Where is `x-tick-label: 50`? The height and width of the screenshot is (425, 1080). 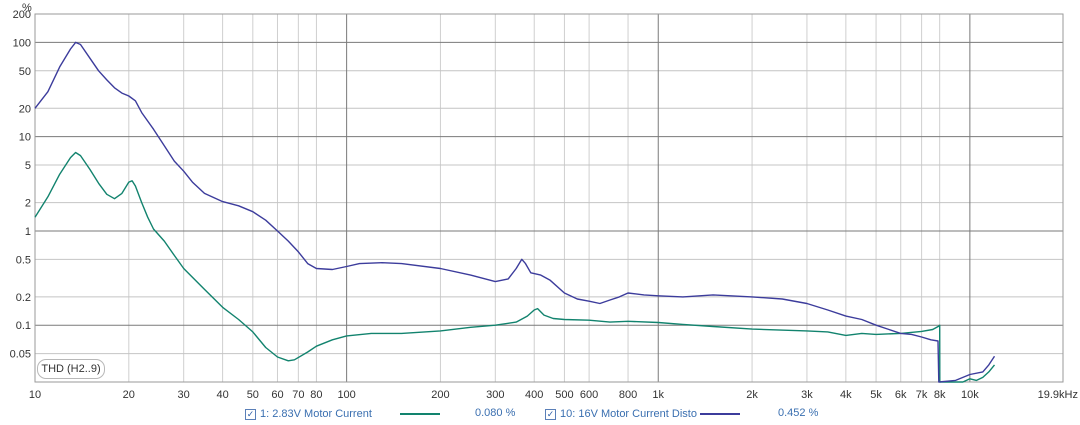
x-tick-label: 50 is located at coordinates (253, 395).